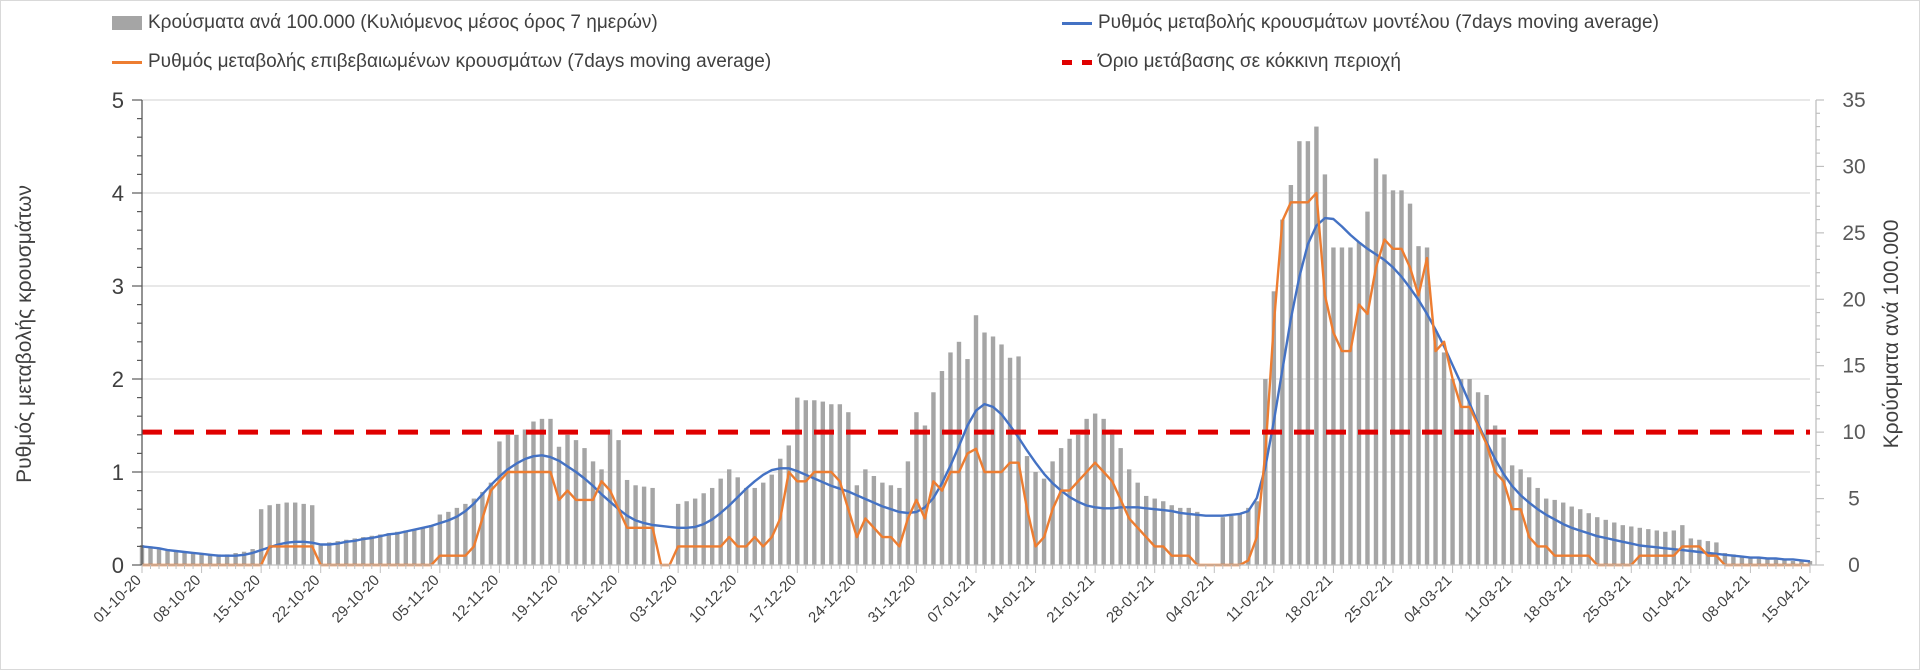 Image resolution: width=1920 pixels, height=670 pixels. What do you see at coordinates (1607, 599) in the screenshot?
I see `x-tick-label: 25-03-21` at bounding box center [1607, 599].